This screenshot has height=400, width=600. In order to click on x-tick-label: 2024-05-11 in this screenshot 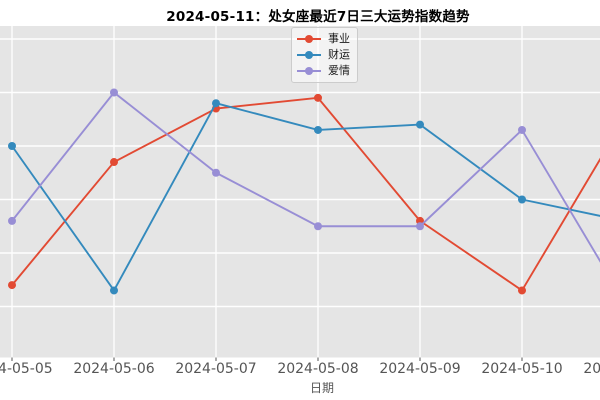, I will do `click(591, 369)`.